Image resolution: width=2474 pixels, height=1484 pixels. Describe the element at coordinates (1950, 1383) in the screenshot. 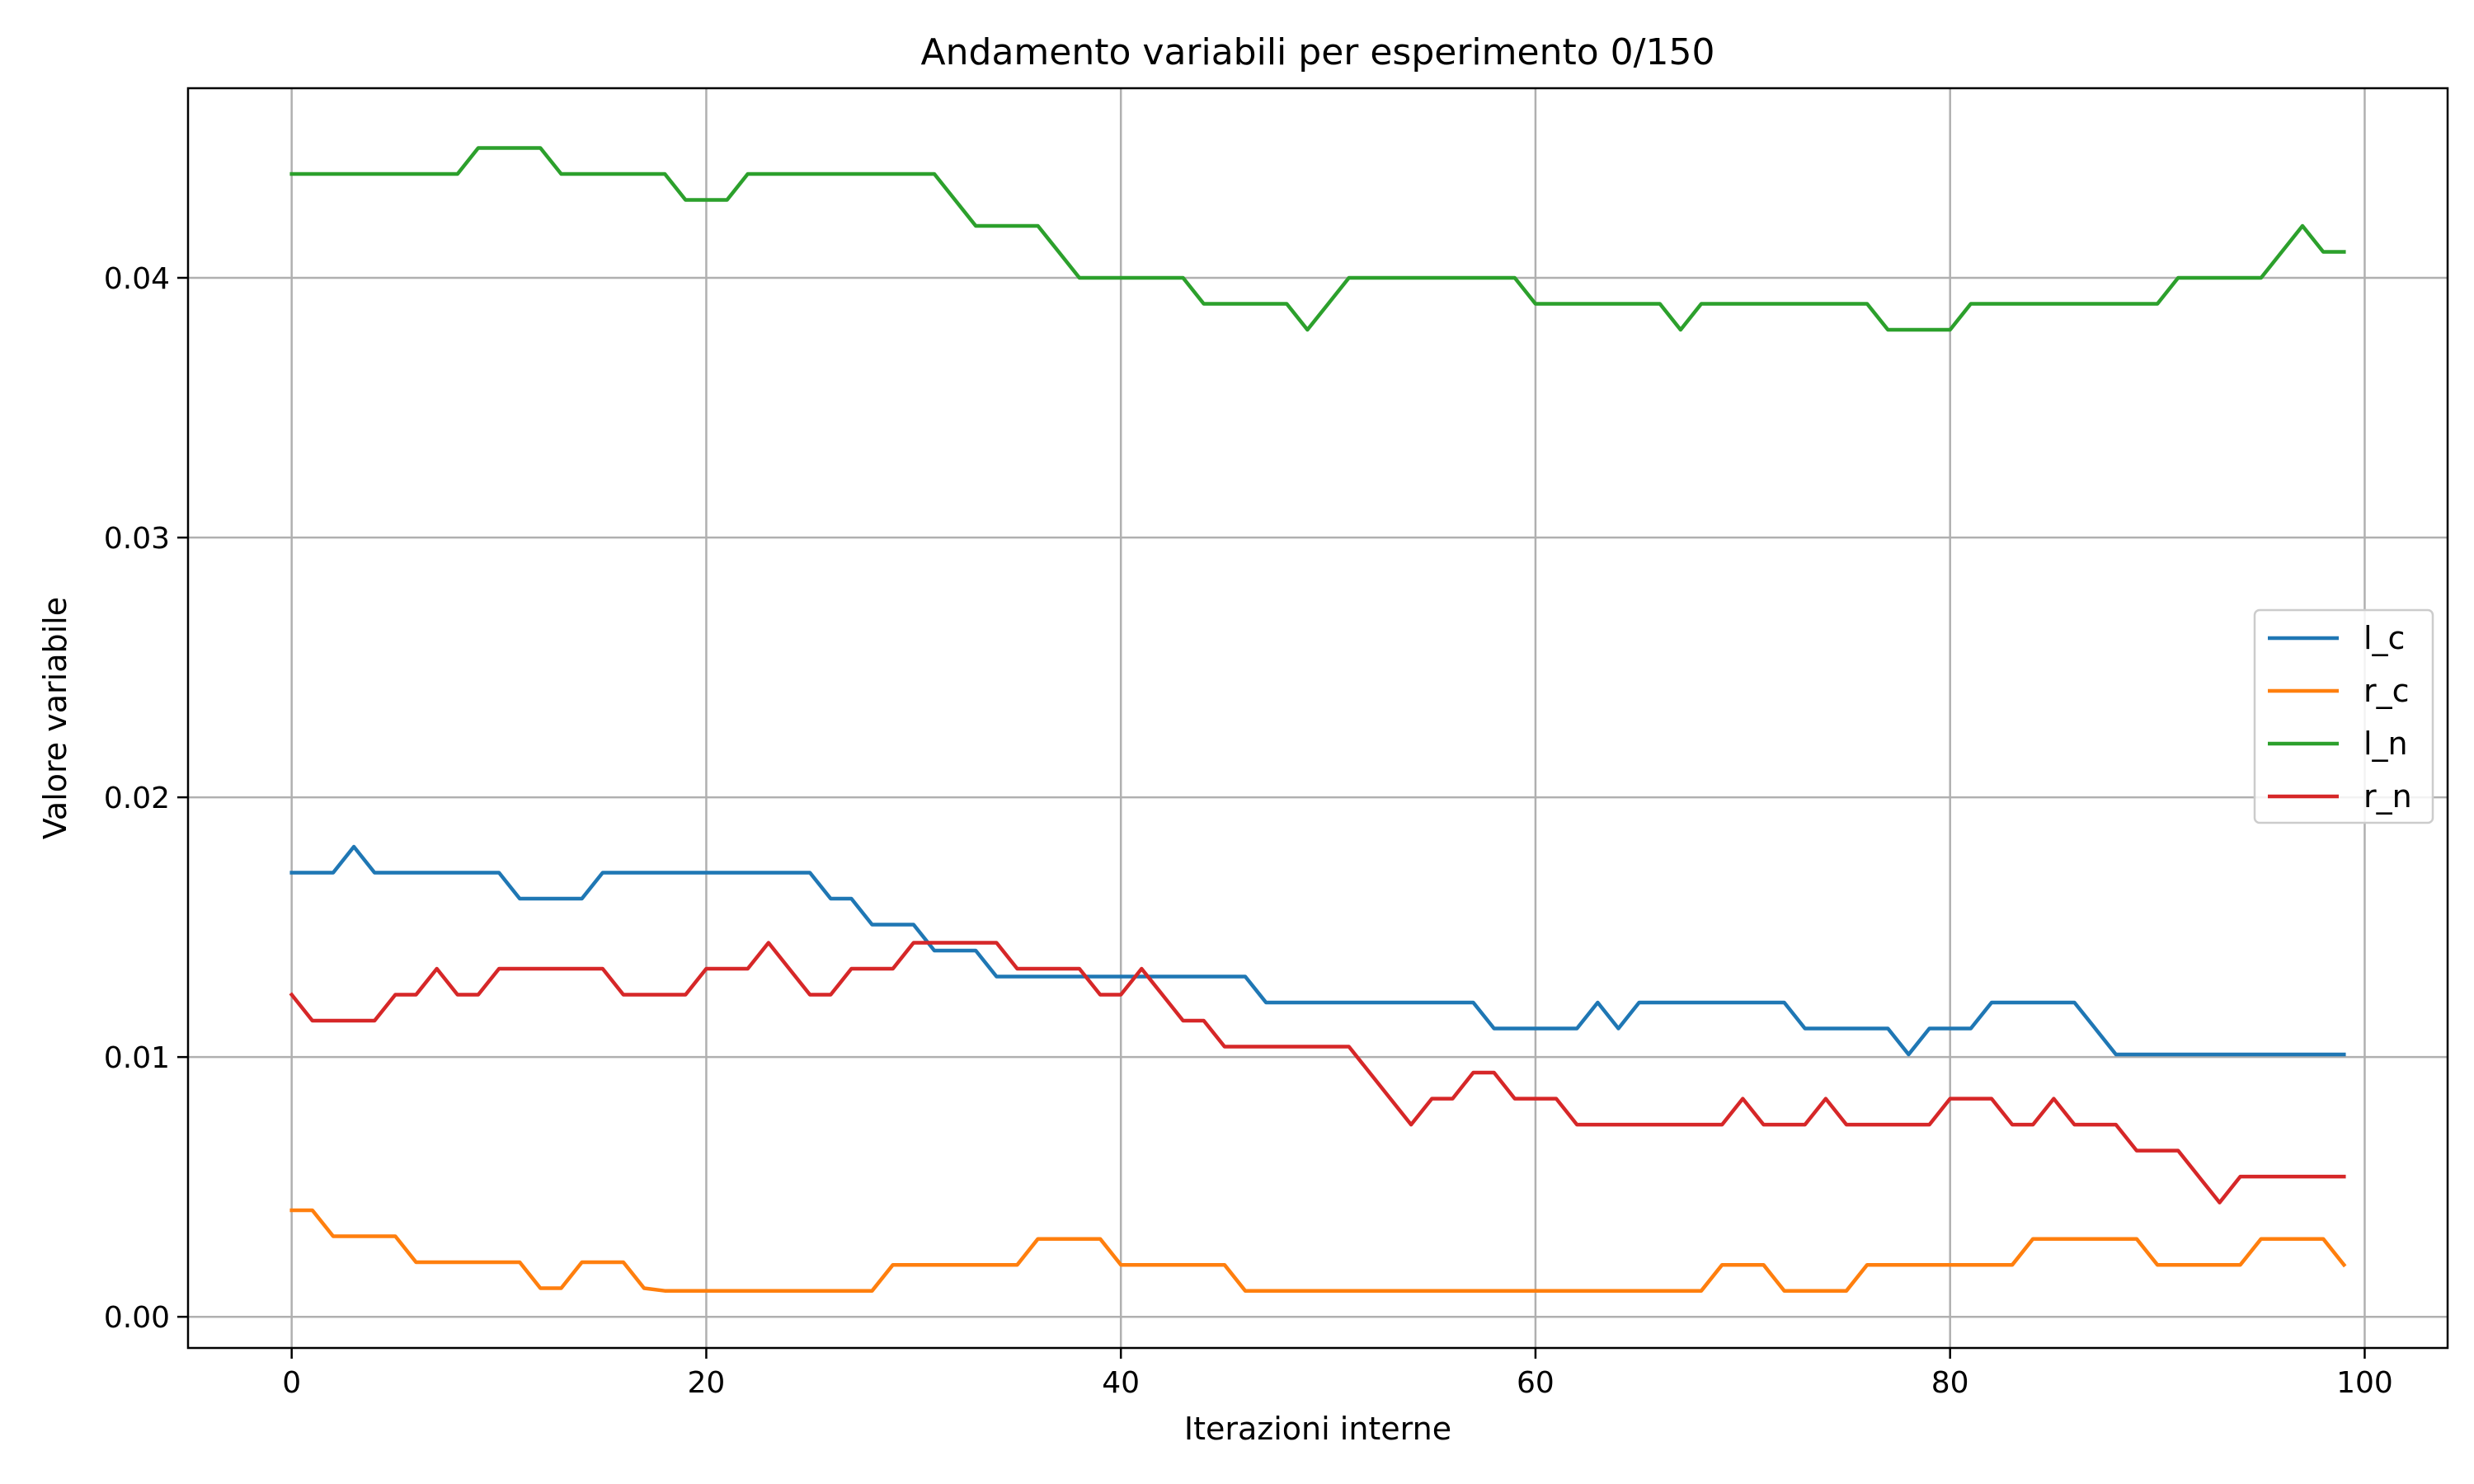

I see `x-tick-label: 80` at that location.